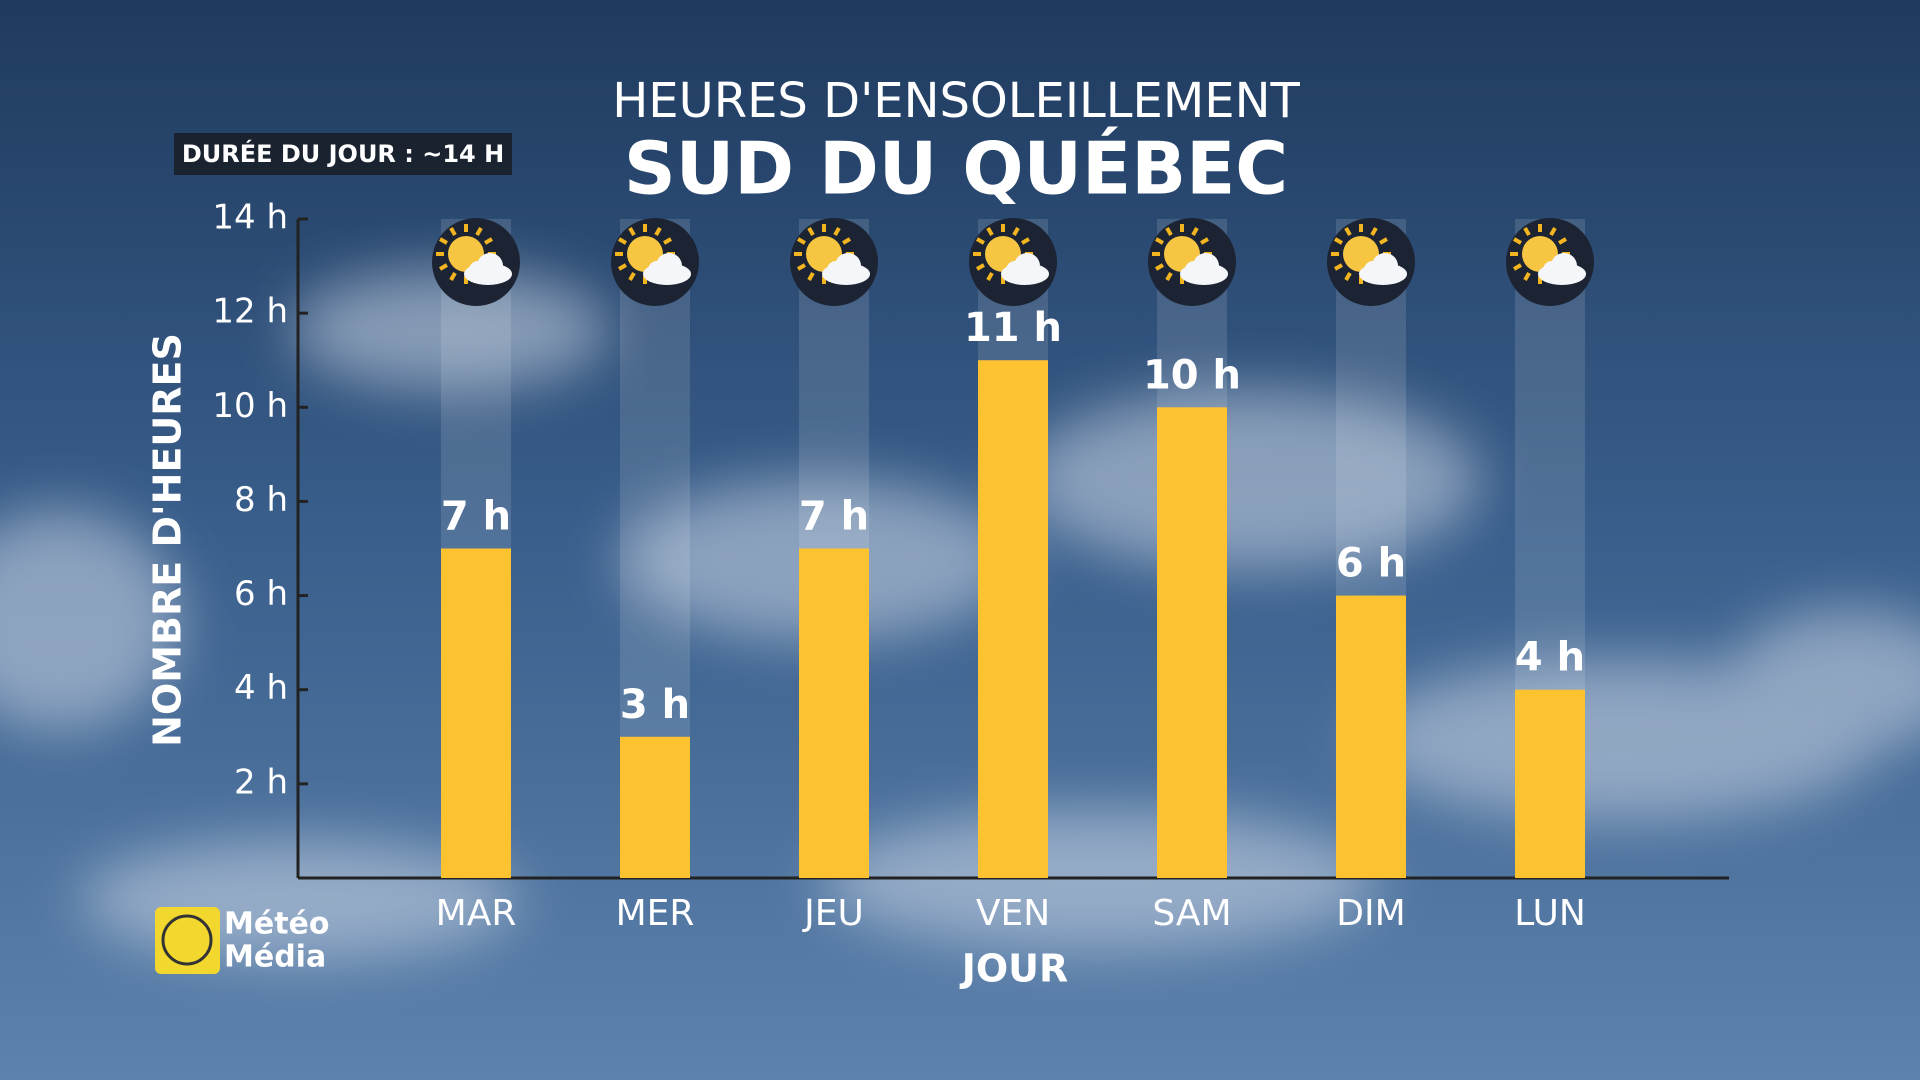  I want to click on value-label: 6 h, so click(1371, 564).